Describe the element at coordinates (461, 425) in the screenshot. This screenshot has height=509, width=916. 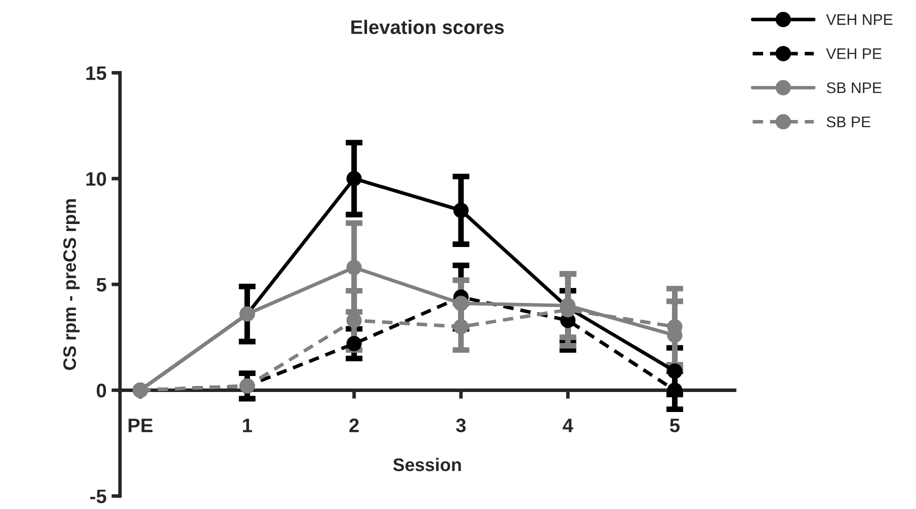
I see `x-tick-label: 3` at that location.